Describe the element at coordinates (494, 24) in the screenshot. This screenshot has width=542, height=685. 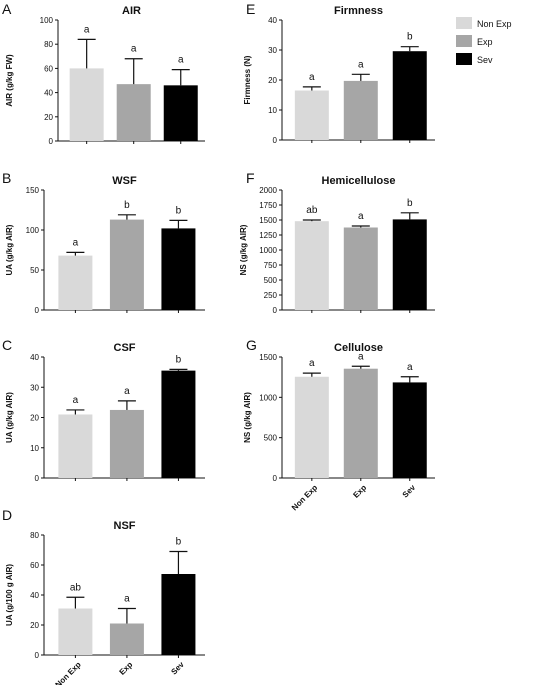
I see `legend-label: Non Exp` at that location.